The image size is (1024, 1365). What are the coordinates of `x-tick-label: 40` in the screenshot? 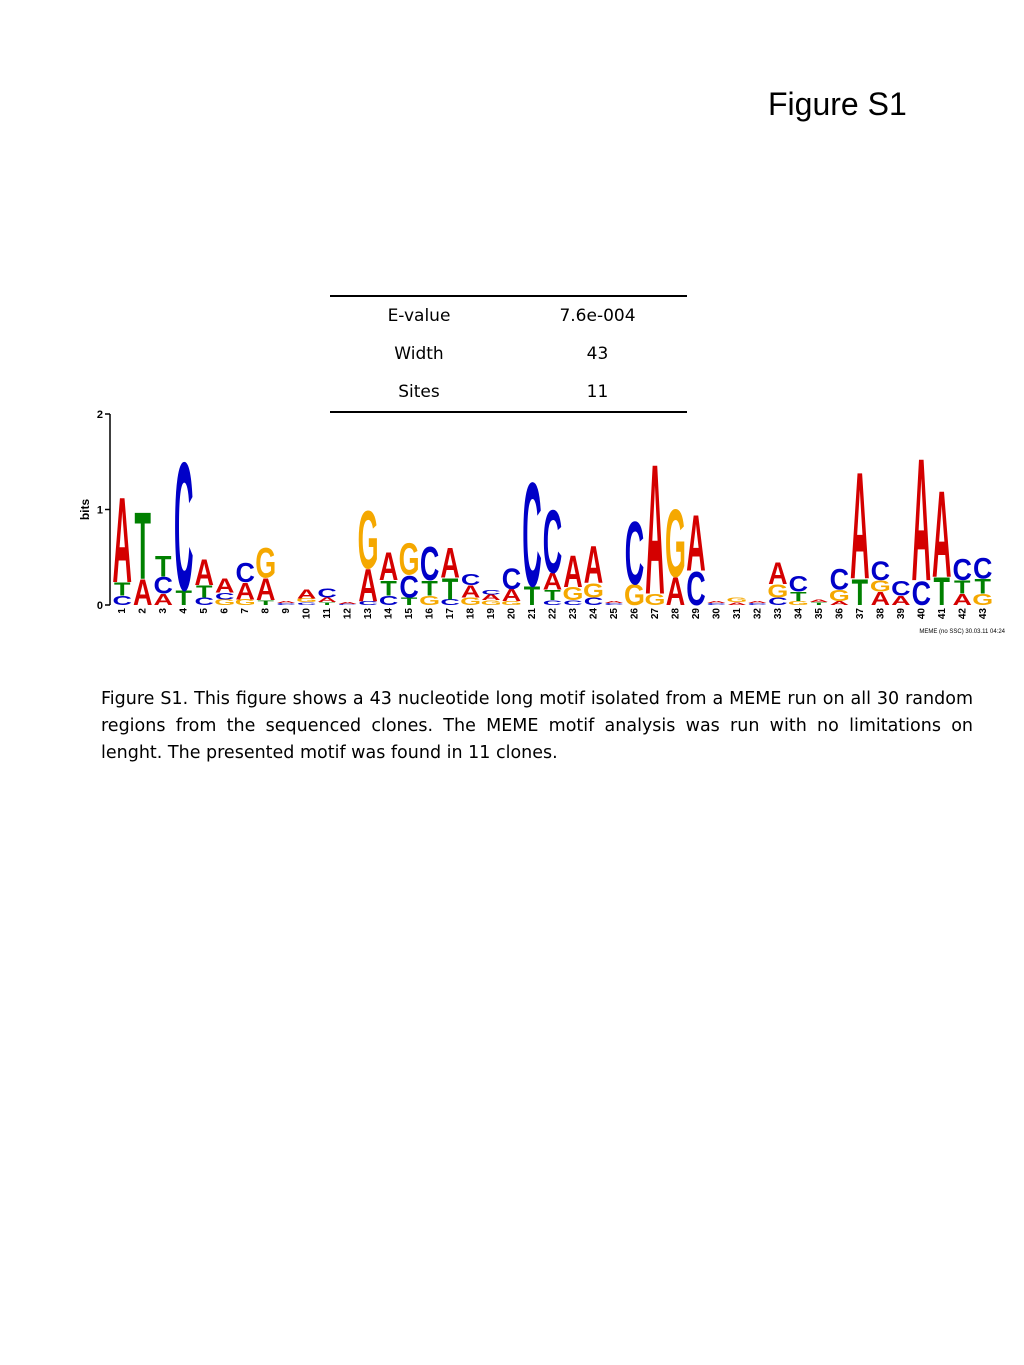 It's located at (921, 614).